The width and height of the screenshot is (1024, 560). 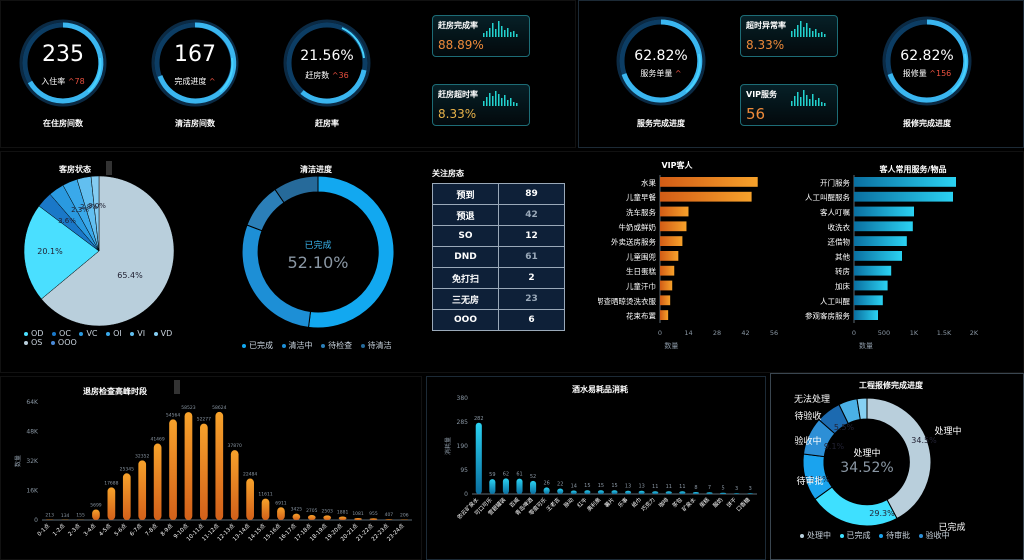 I want to click on category-label: 4-5点, so click(x=106, y=530).